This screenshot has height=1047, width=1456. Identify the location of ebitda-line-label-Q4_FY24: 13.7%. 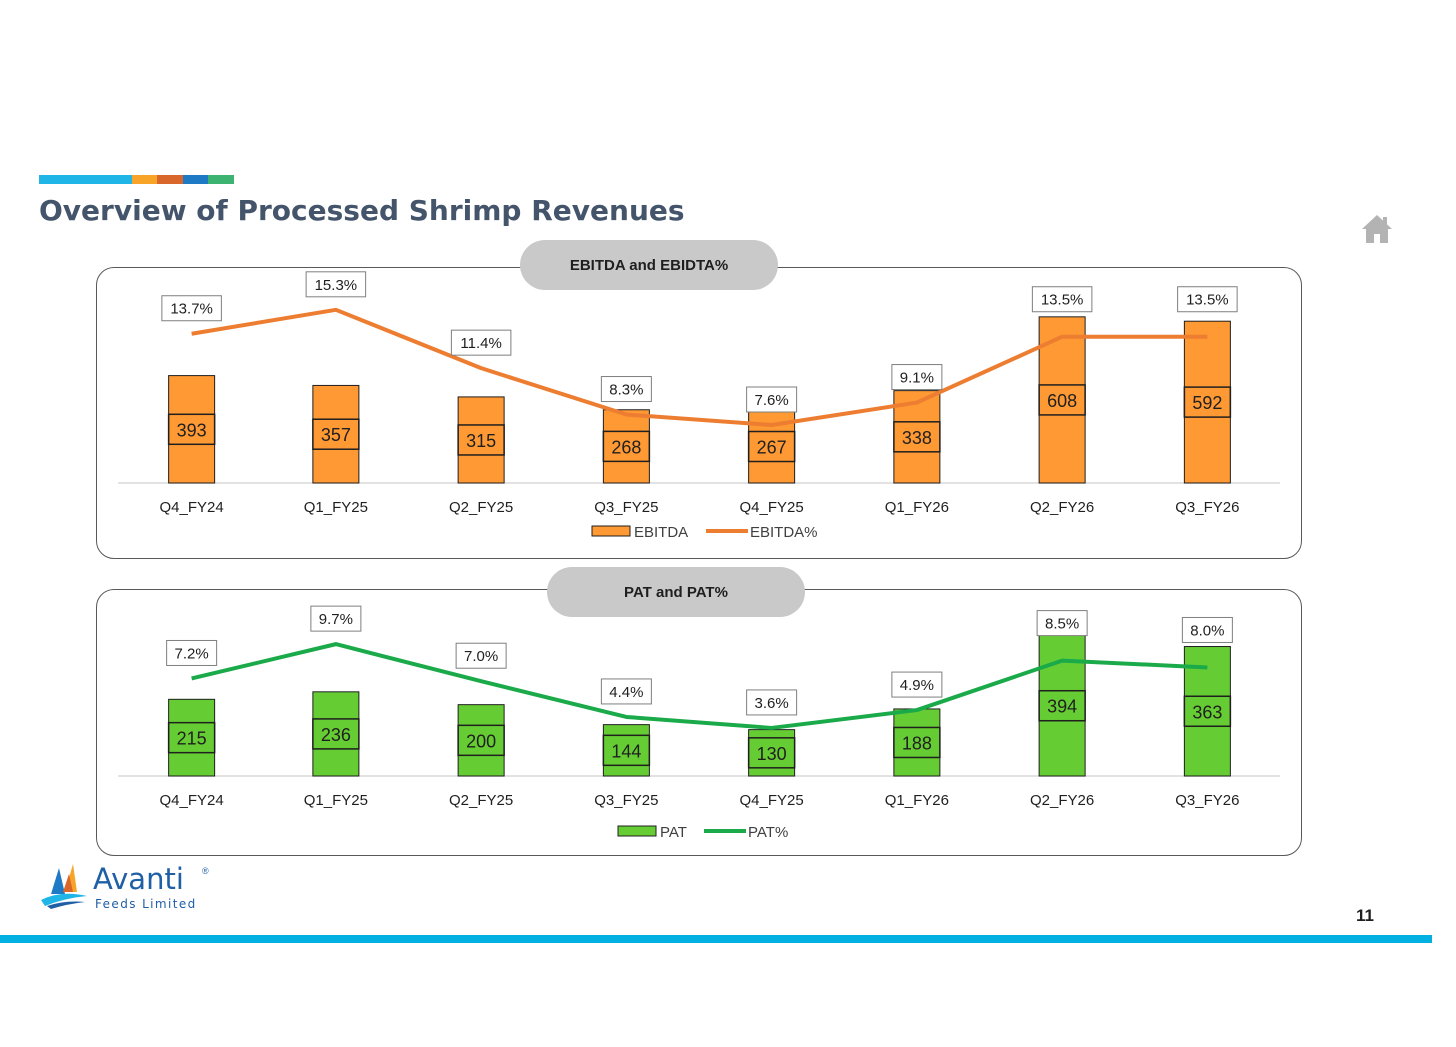
(191, 309).